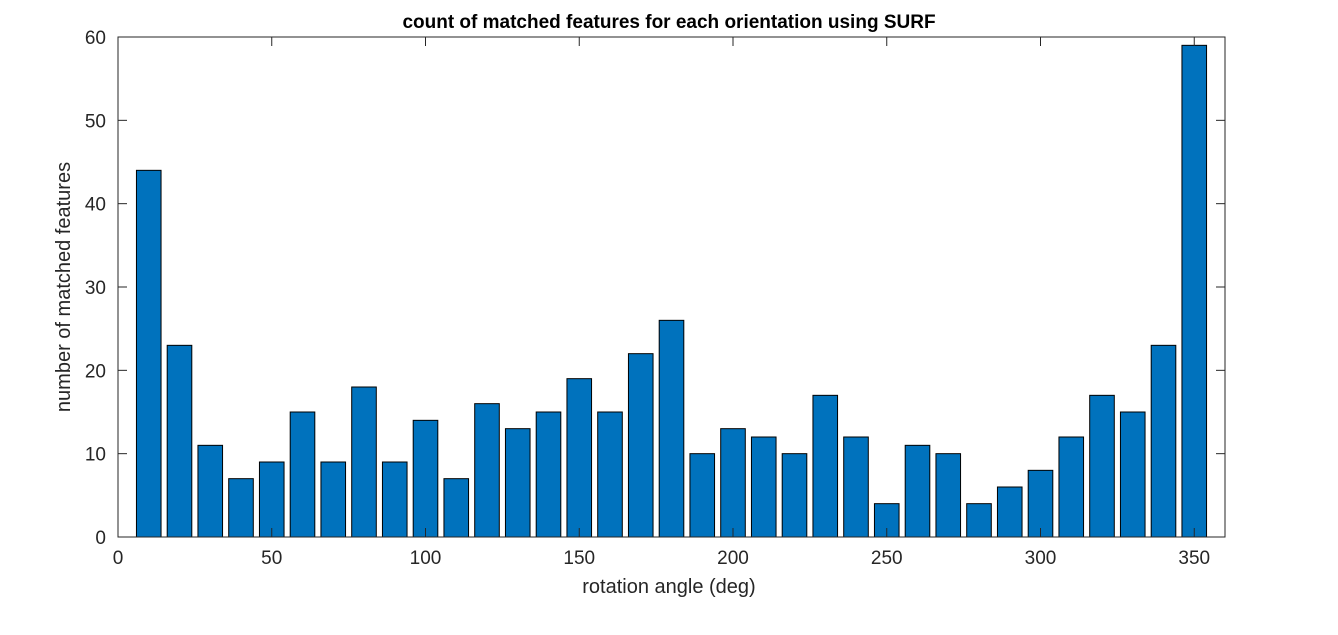 This screenshot has width=1338, height=635. Describe the element at coordinates (1194, 558) in the screenshot. I see `x-tick-label: 350` at that location.